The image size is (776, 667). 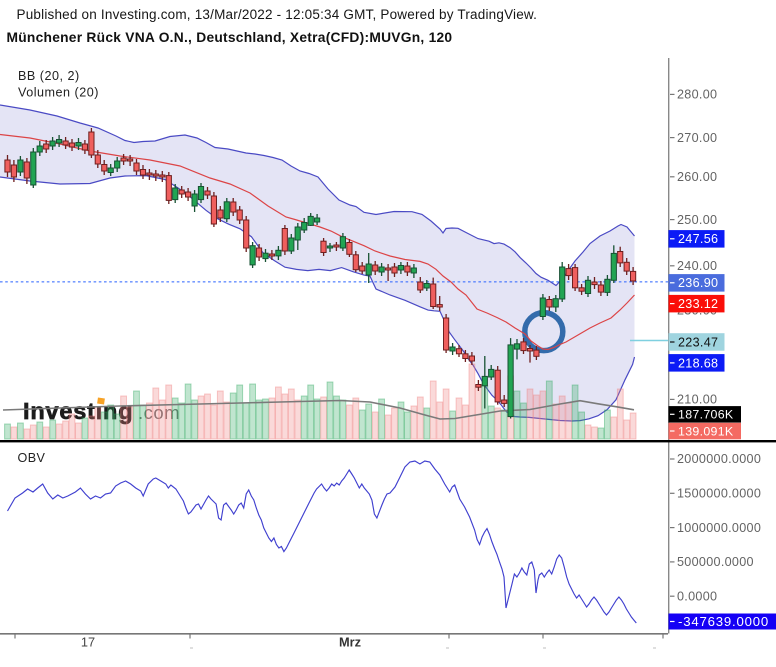 What do you see at coordinates (698, 304) in the screenshot?
I see `svg-text: 233.12` at bounding box center [698, 304].